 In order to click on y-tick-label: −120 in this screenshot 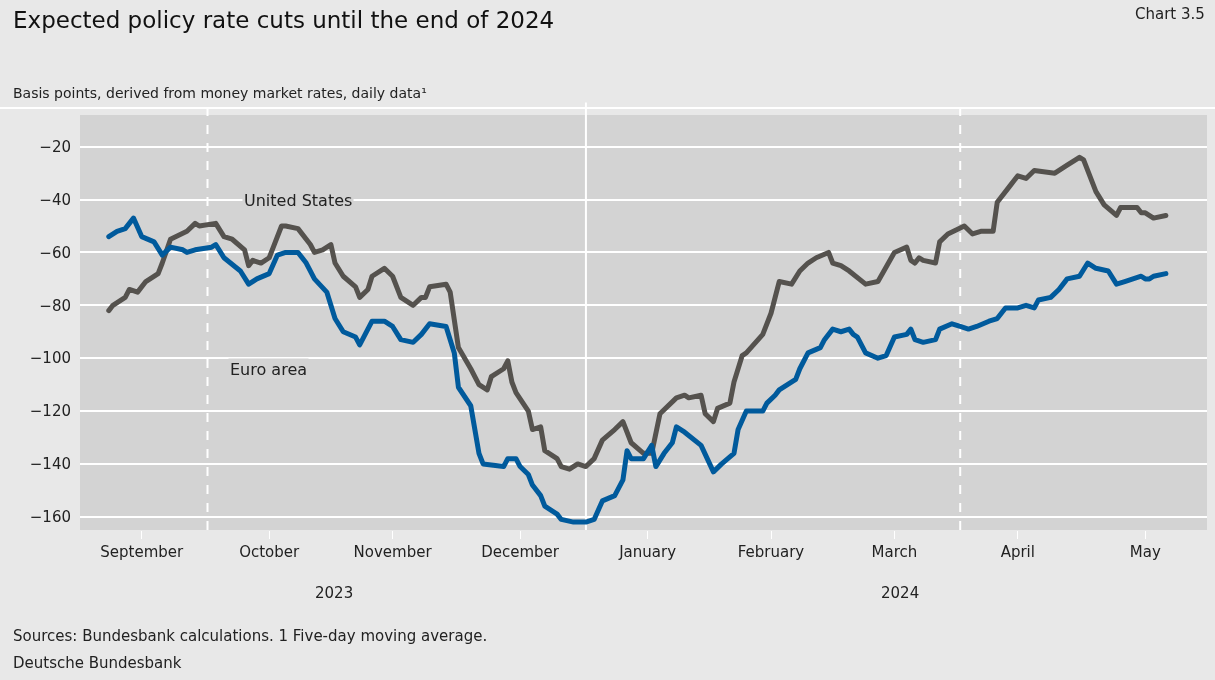, I will do `click(50, 411)`.